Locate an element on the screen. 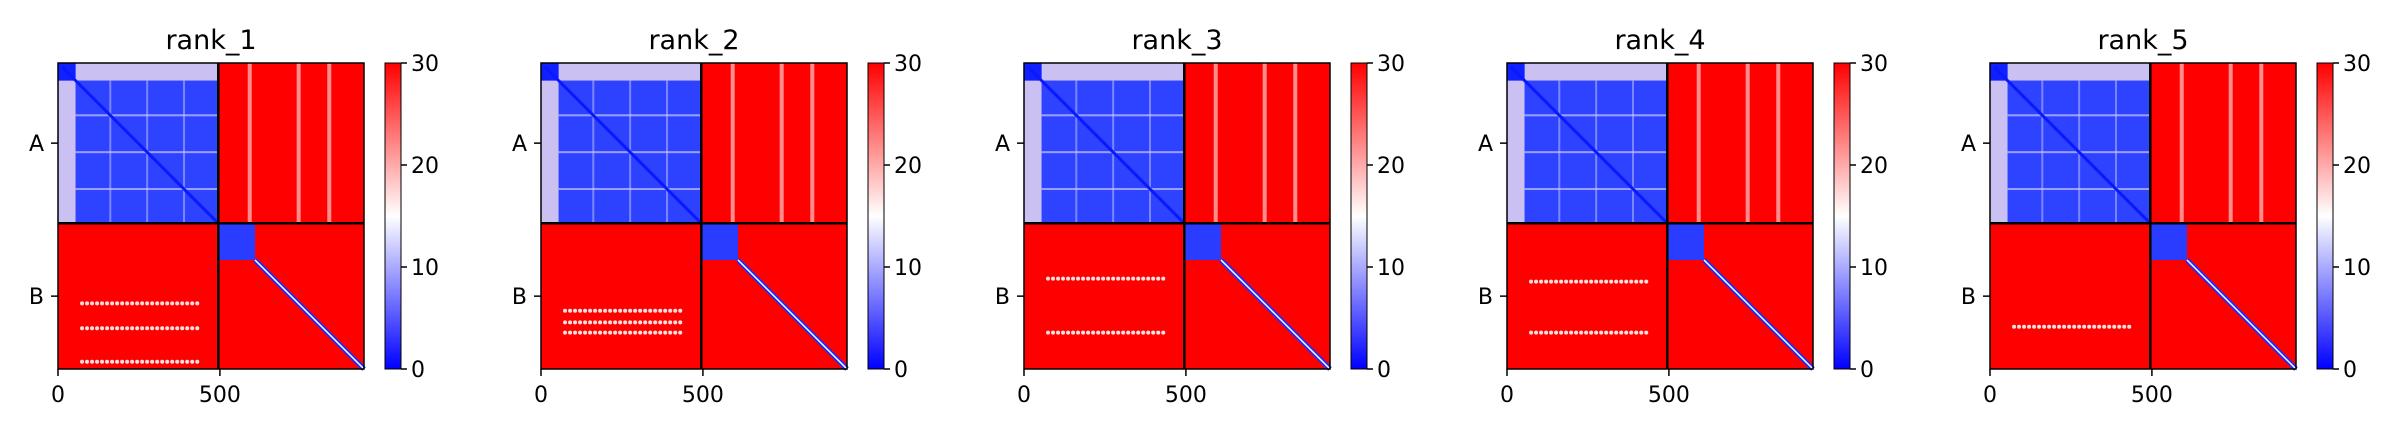 This screenshot has height=438, width=2401. y-tick-label: A is located at coordinates (519, 144).